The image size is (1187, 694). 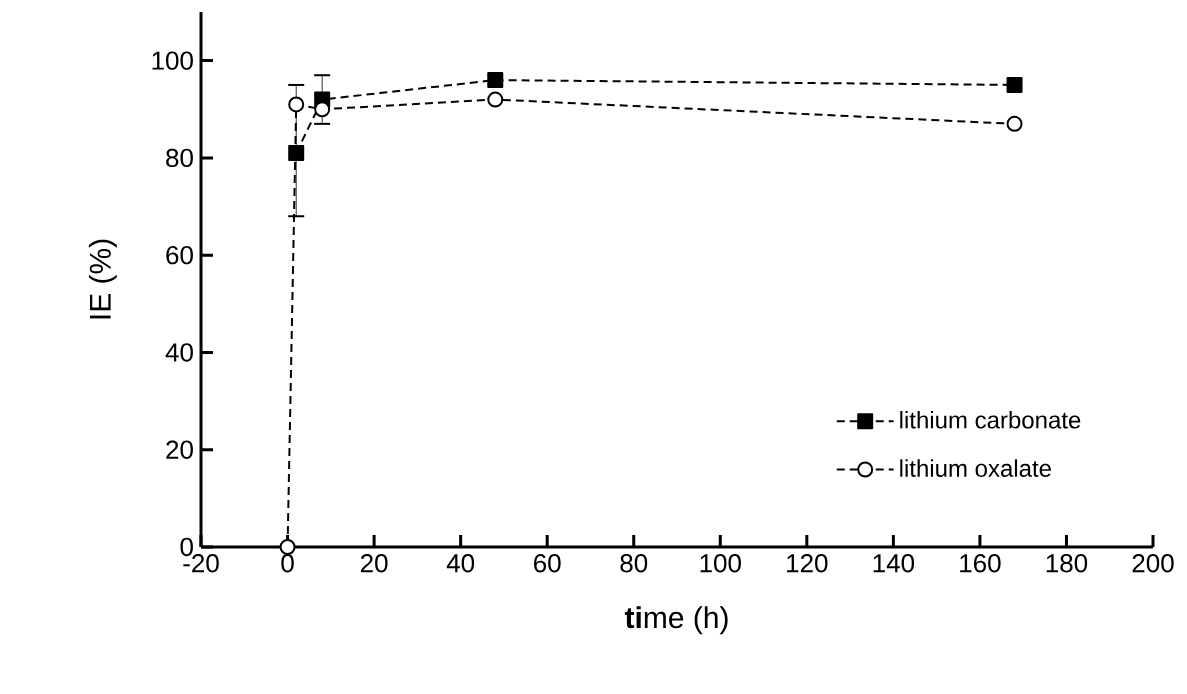 I want to click on legend-label: lithium oxalate, so click(x=975, y=468).